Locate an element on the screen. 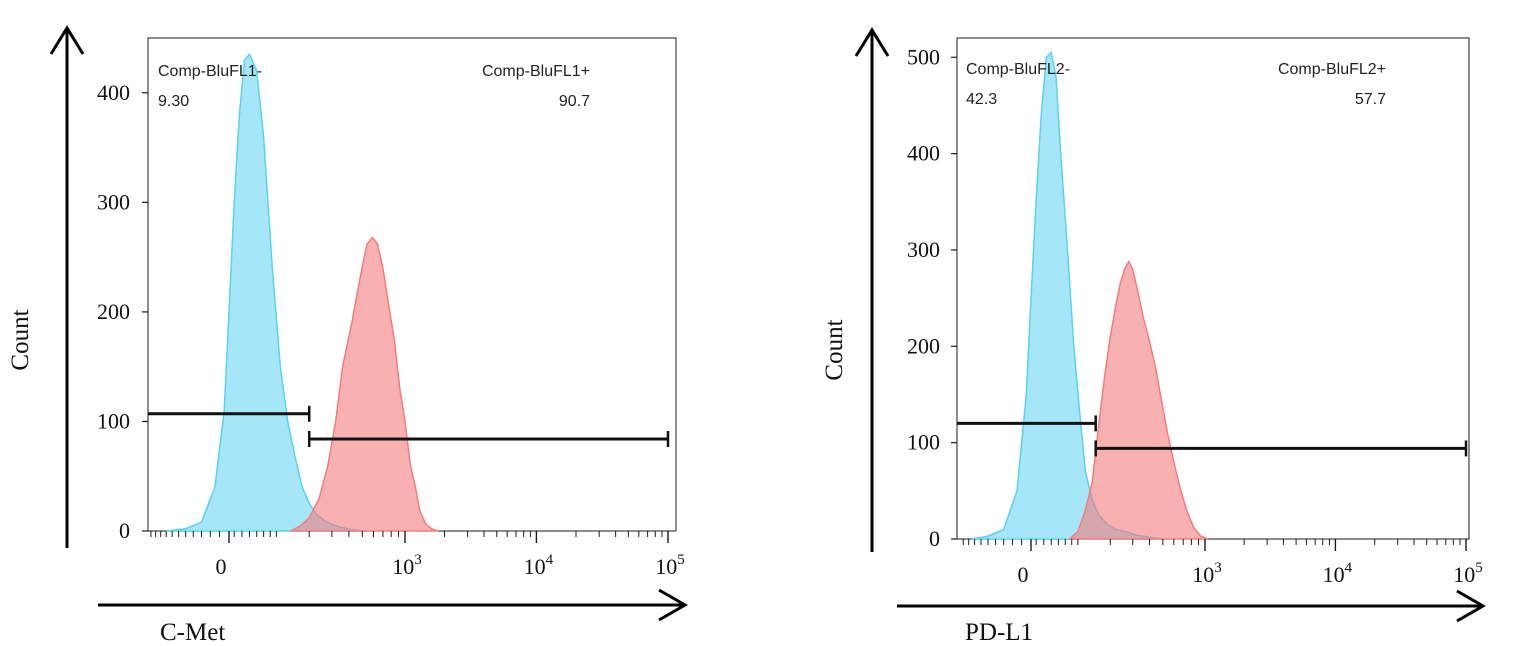 This screenshot has height=646, width=1513. gate-percent-value: 90.7 is located at coordinates (574, 101).